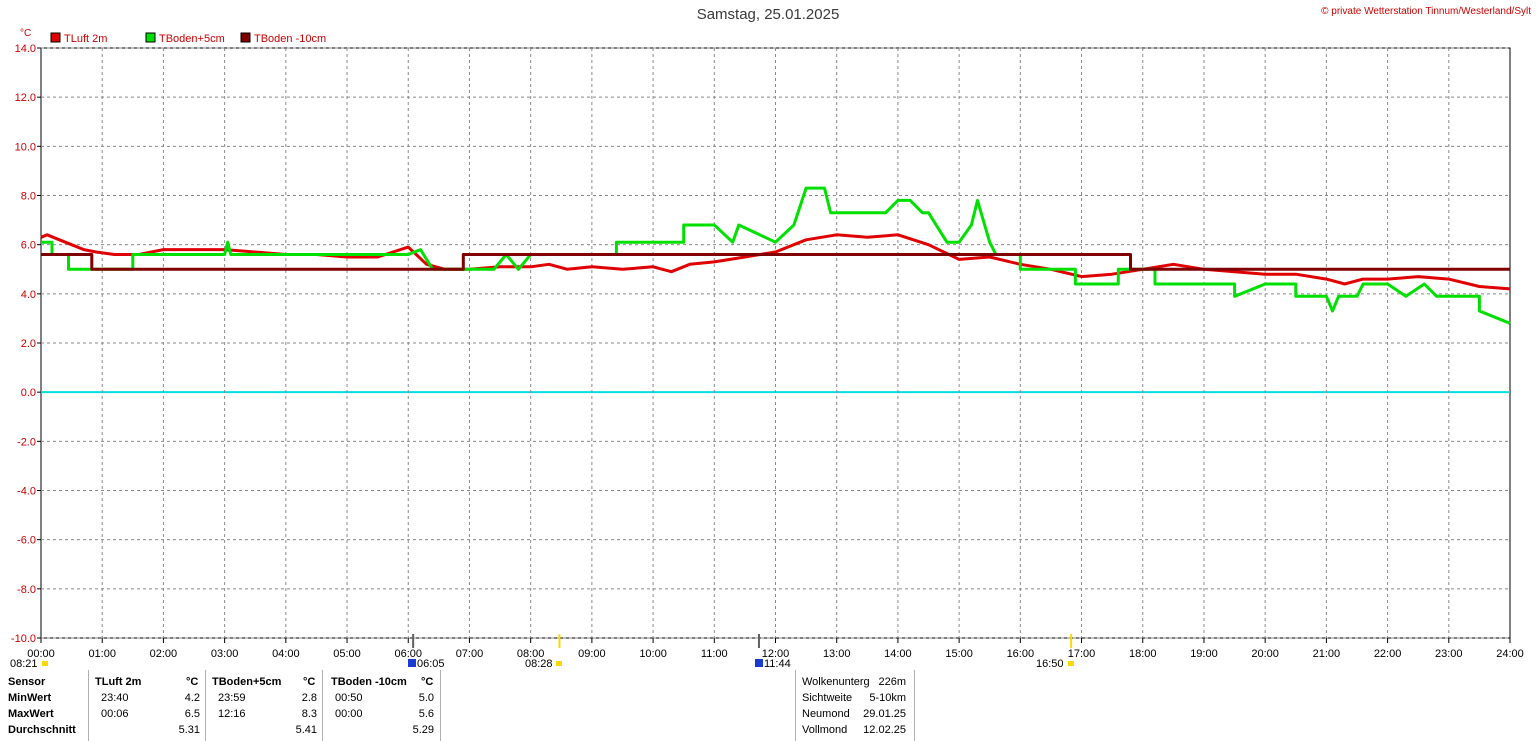 Image resolution: width=1536 pixels, height=741 pixels. I want to click on sun-rise-label: 08:21, so click(24, 664).